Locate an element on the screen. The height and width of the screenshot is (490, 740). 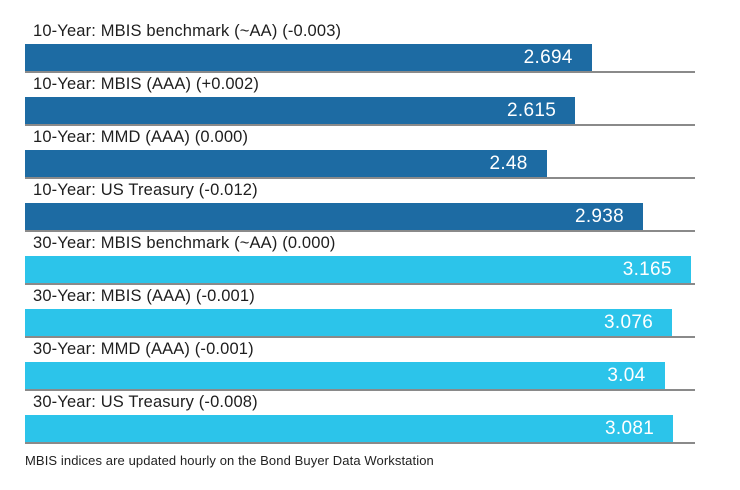
chart-row: 10-Year: US Treasury (-0.012) 2.938 is located at coordinates (360, 207).